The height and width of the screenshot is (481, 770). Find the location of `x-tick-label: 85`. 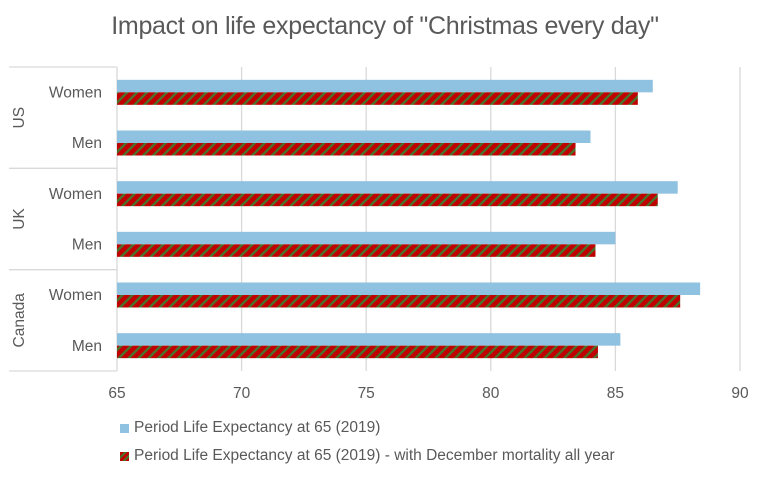

x-tick-label: 85 is located at coordinates (615, 393).